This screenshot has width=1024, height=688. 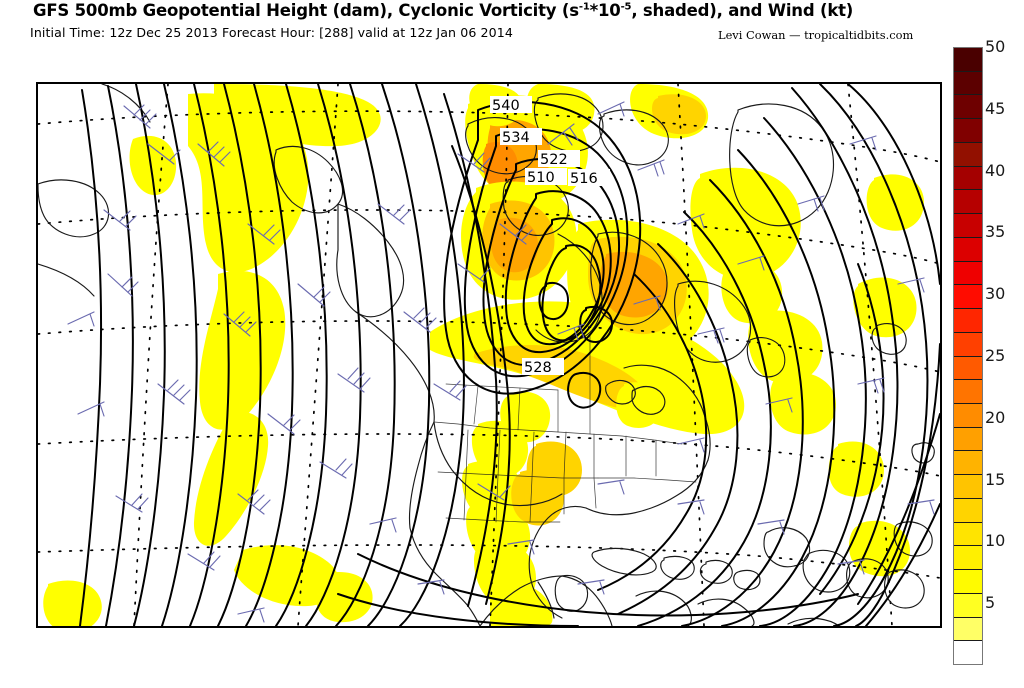 I want to click on contour-label-layer: 540 534 522 510 516, so click(x=550, y=236).